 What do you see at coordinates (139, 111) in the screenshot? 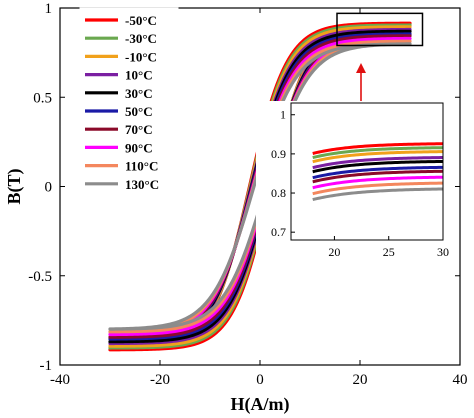
I see `legend-label: 50°C` at bounding box center [139, 111].